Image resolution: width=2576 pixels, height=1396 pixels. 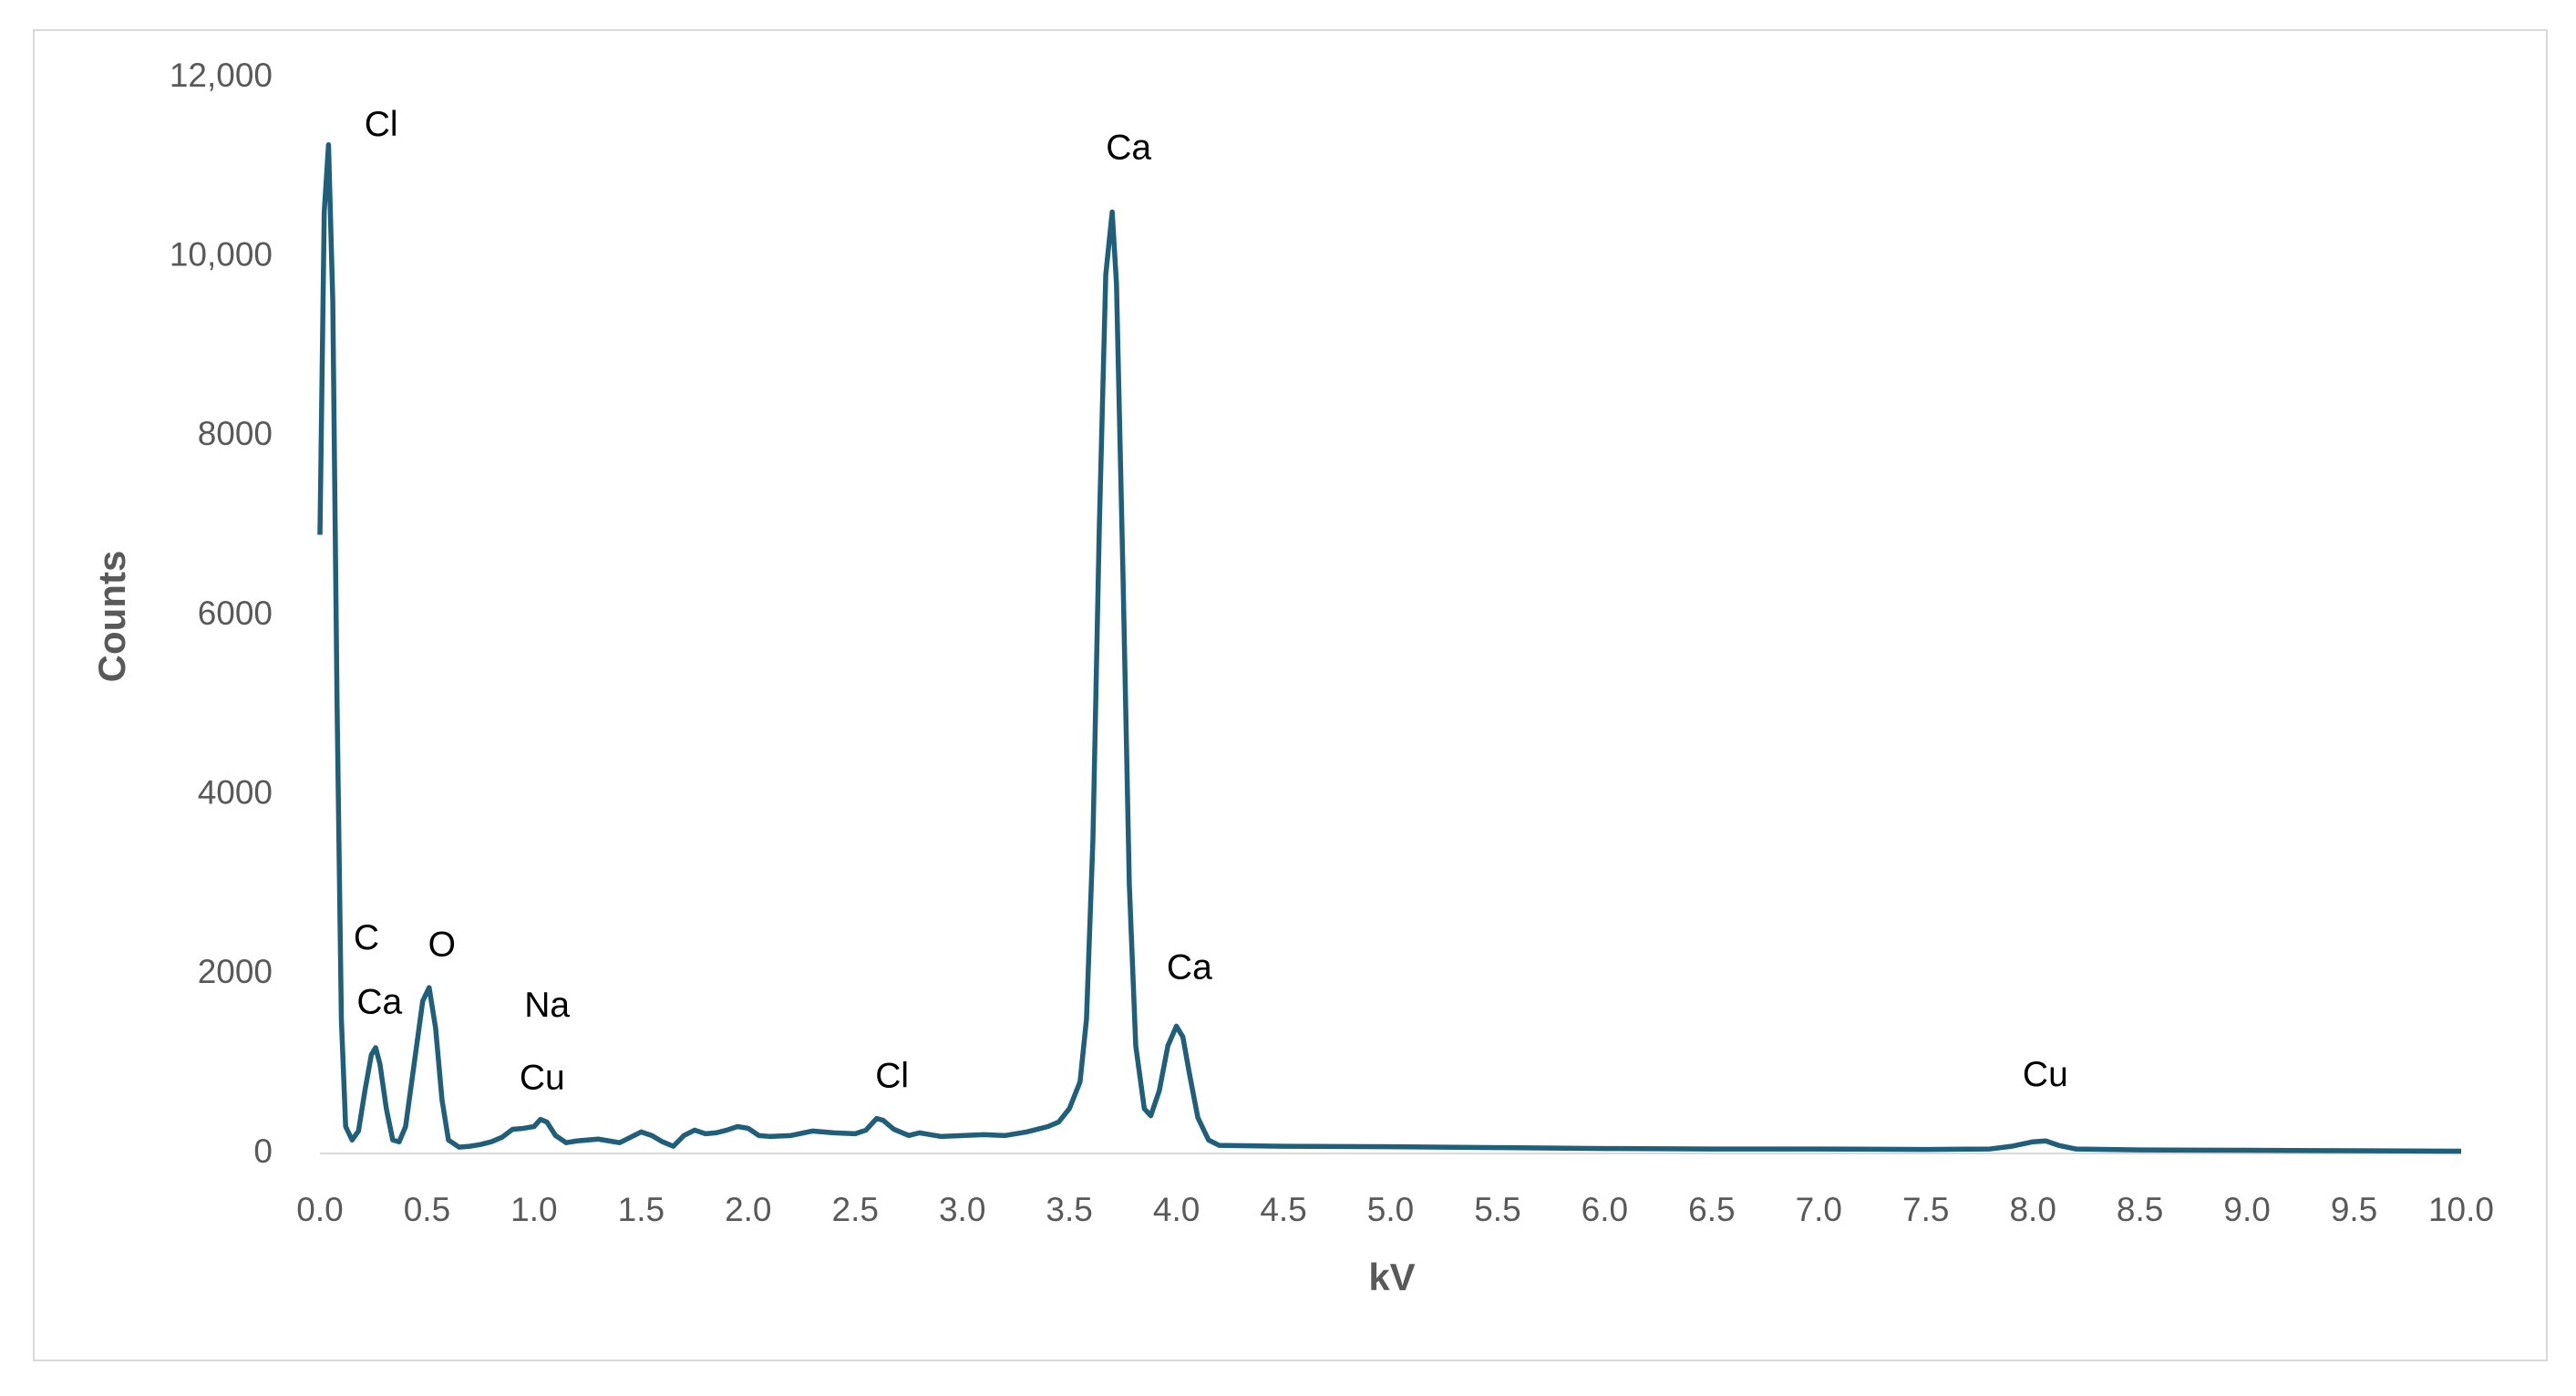 What do you see at coordinates (2246, 1209) in the screenshot?
I see `x-tick-label: 9.0` at bounding box center [2246, 1209].